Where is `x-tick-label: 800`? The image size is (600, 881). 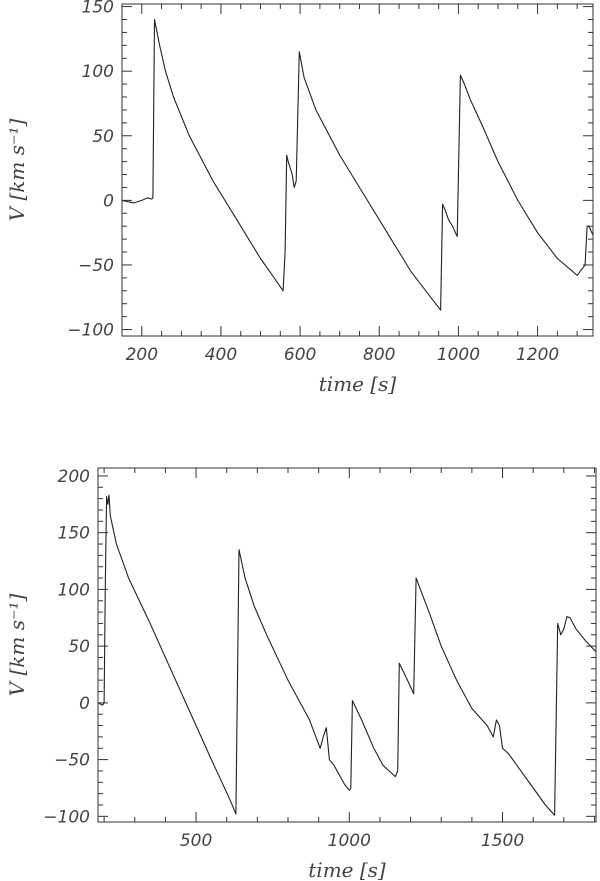 x-tick-label: 800 is located at coordinates (379, 355).